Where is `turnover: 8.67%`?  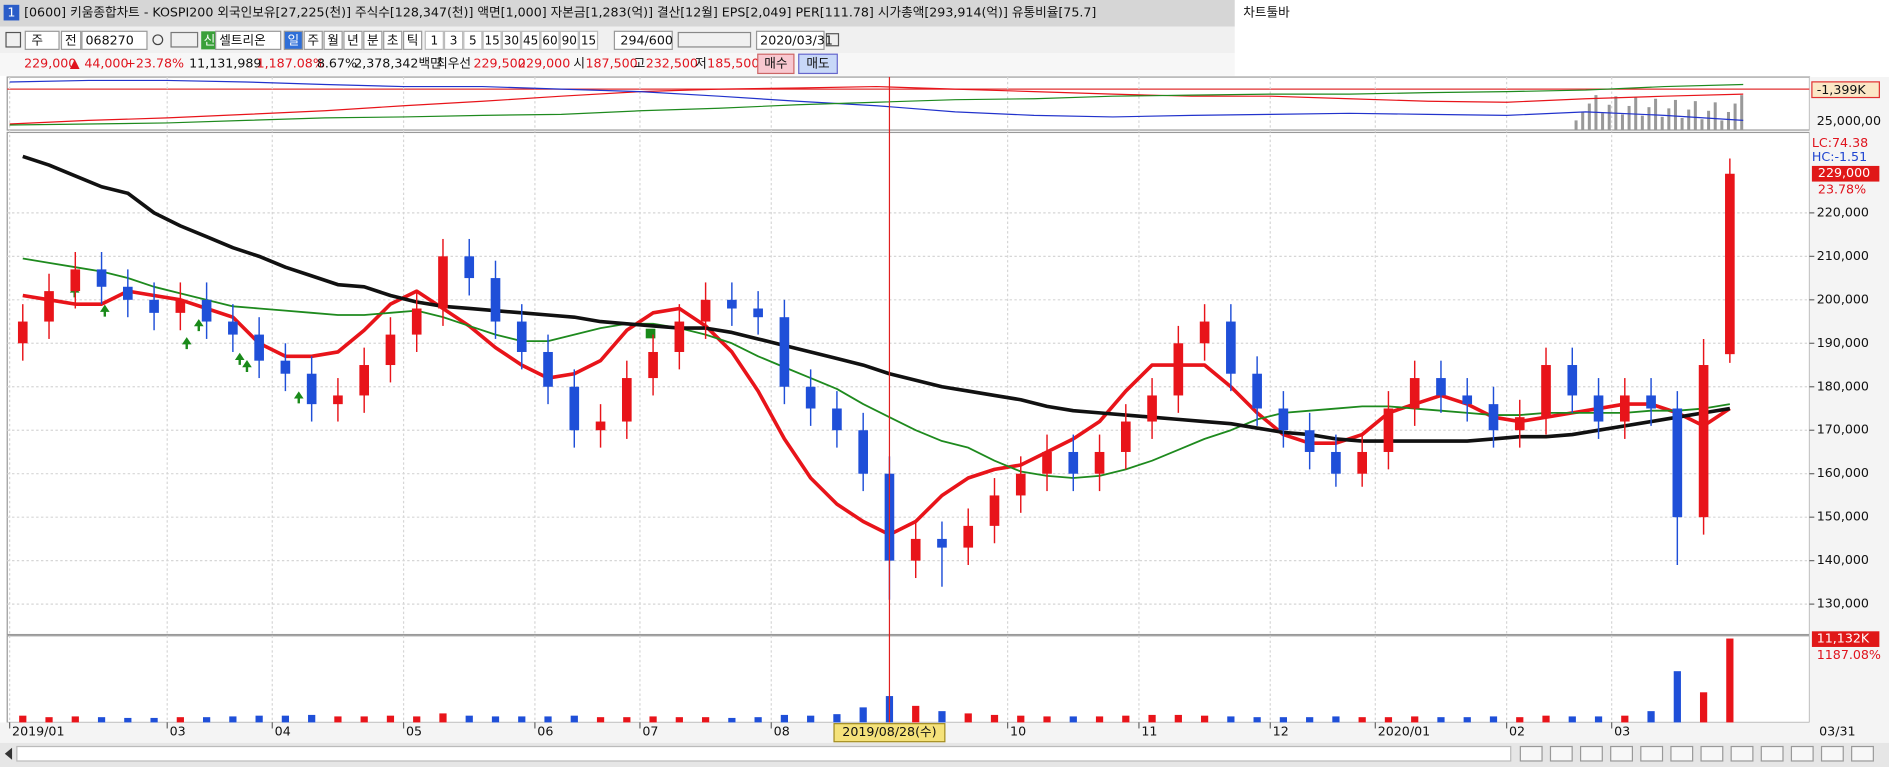 turnover: 8.67% is located at coordinates (337, 62).